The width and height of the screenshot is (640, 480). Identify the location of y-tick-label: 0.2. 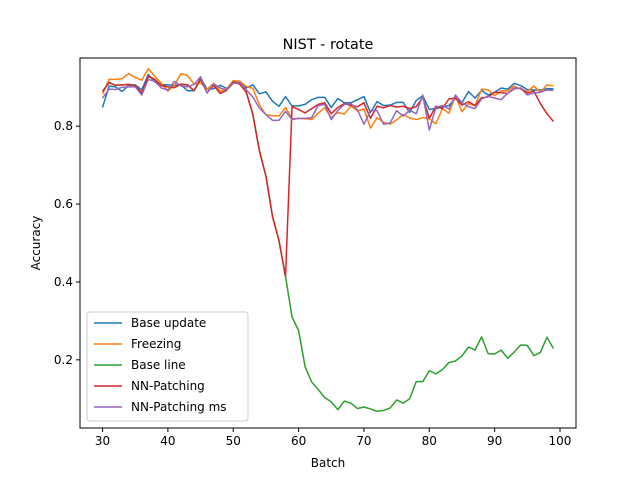
(63, 360).